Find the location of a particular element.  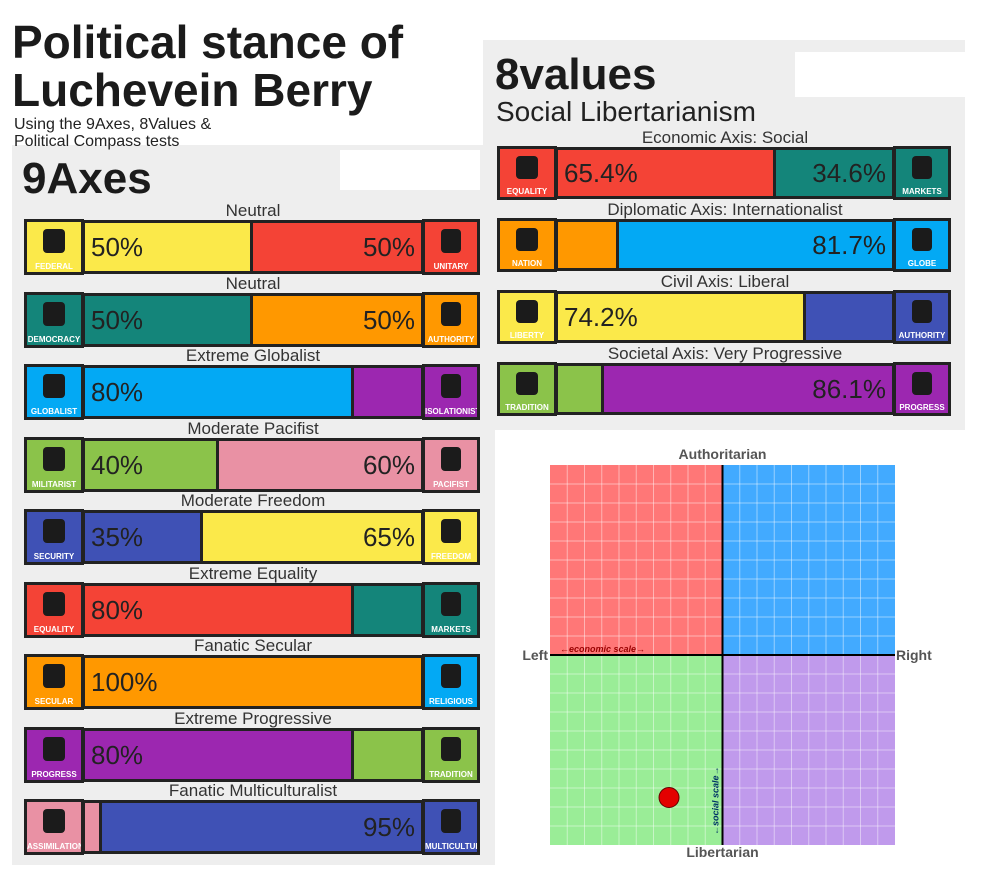

value-label: 60% is located at coordinates (388, 464).